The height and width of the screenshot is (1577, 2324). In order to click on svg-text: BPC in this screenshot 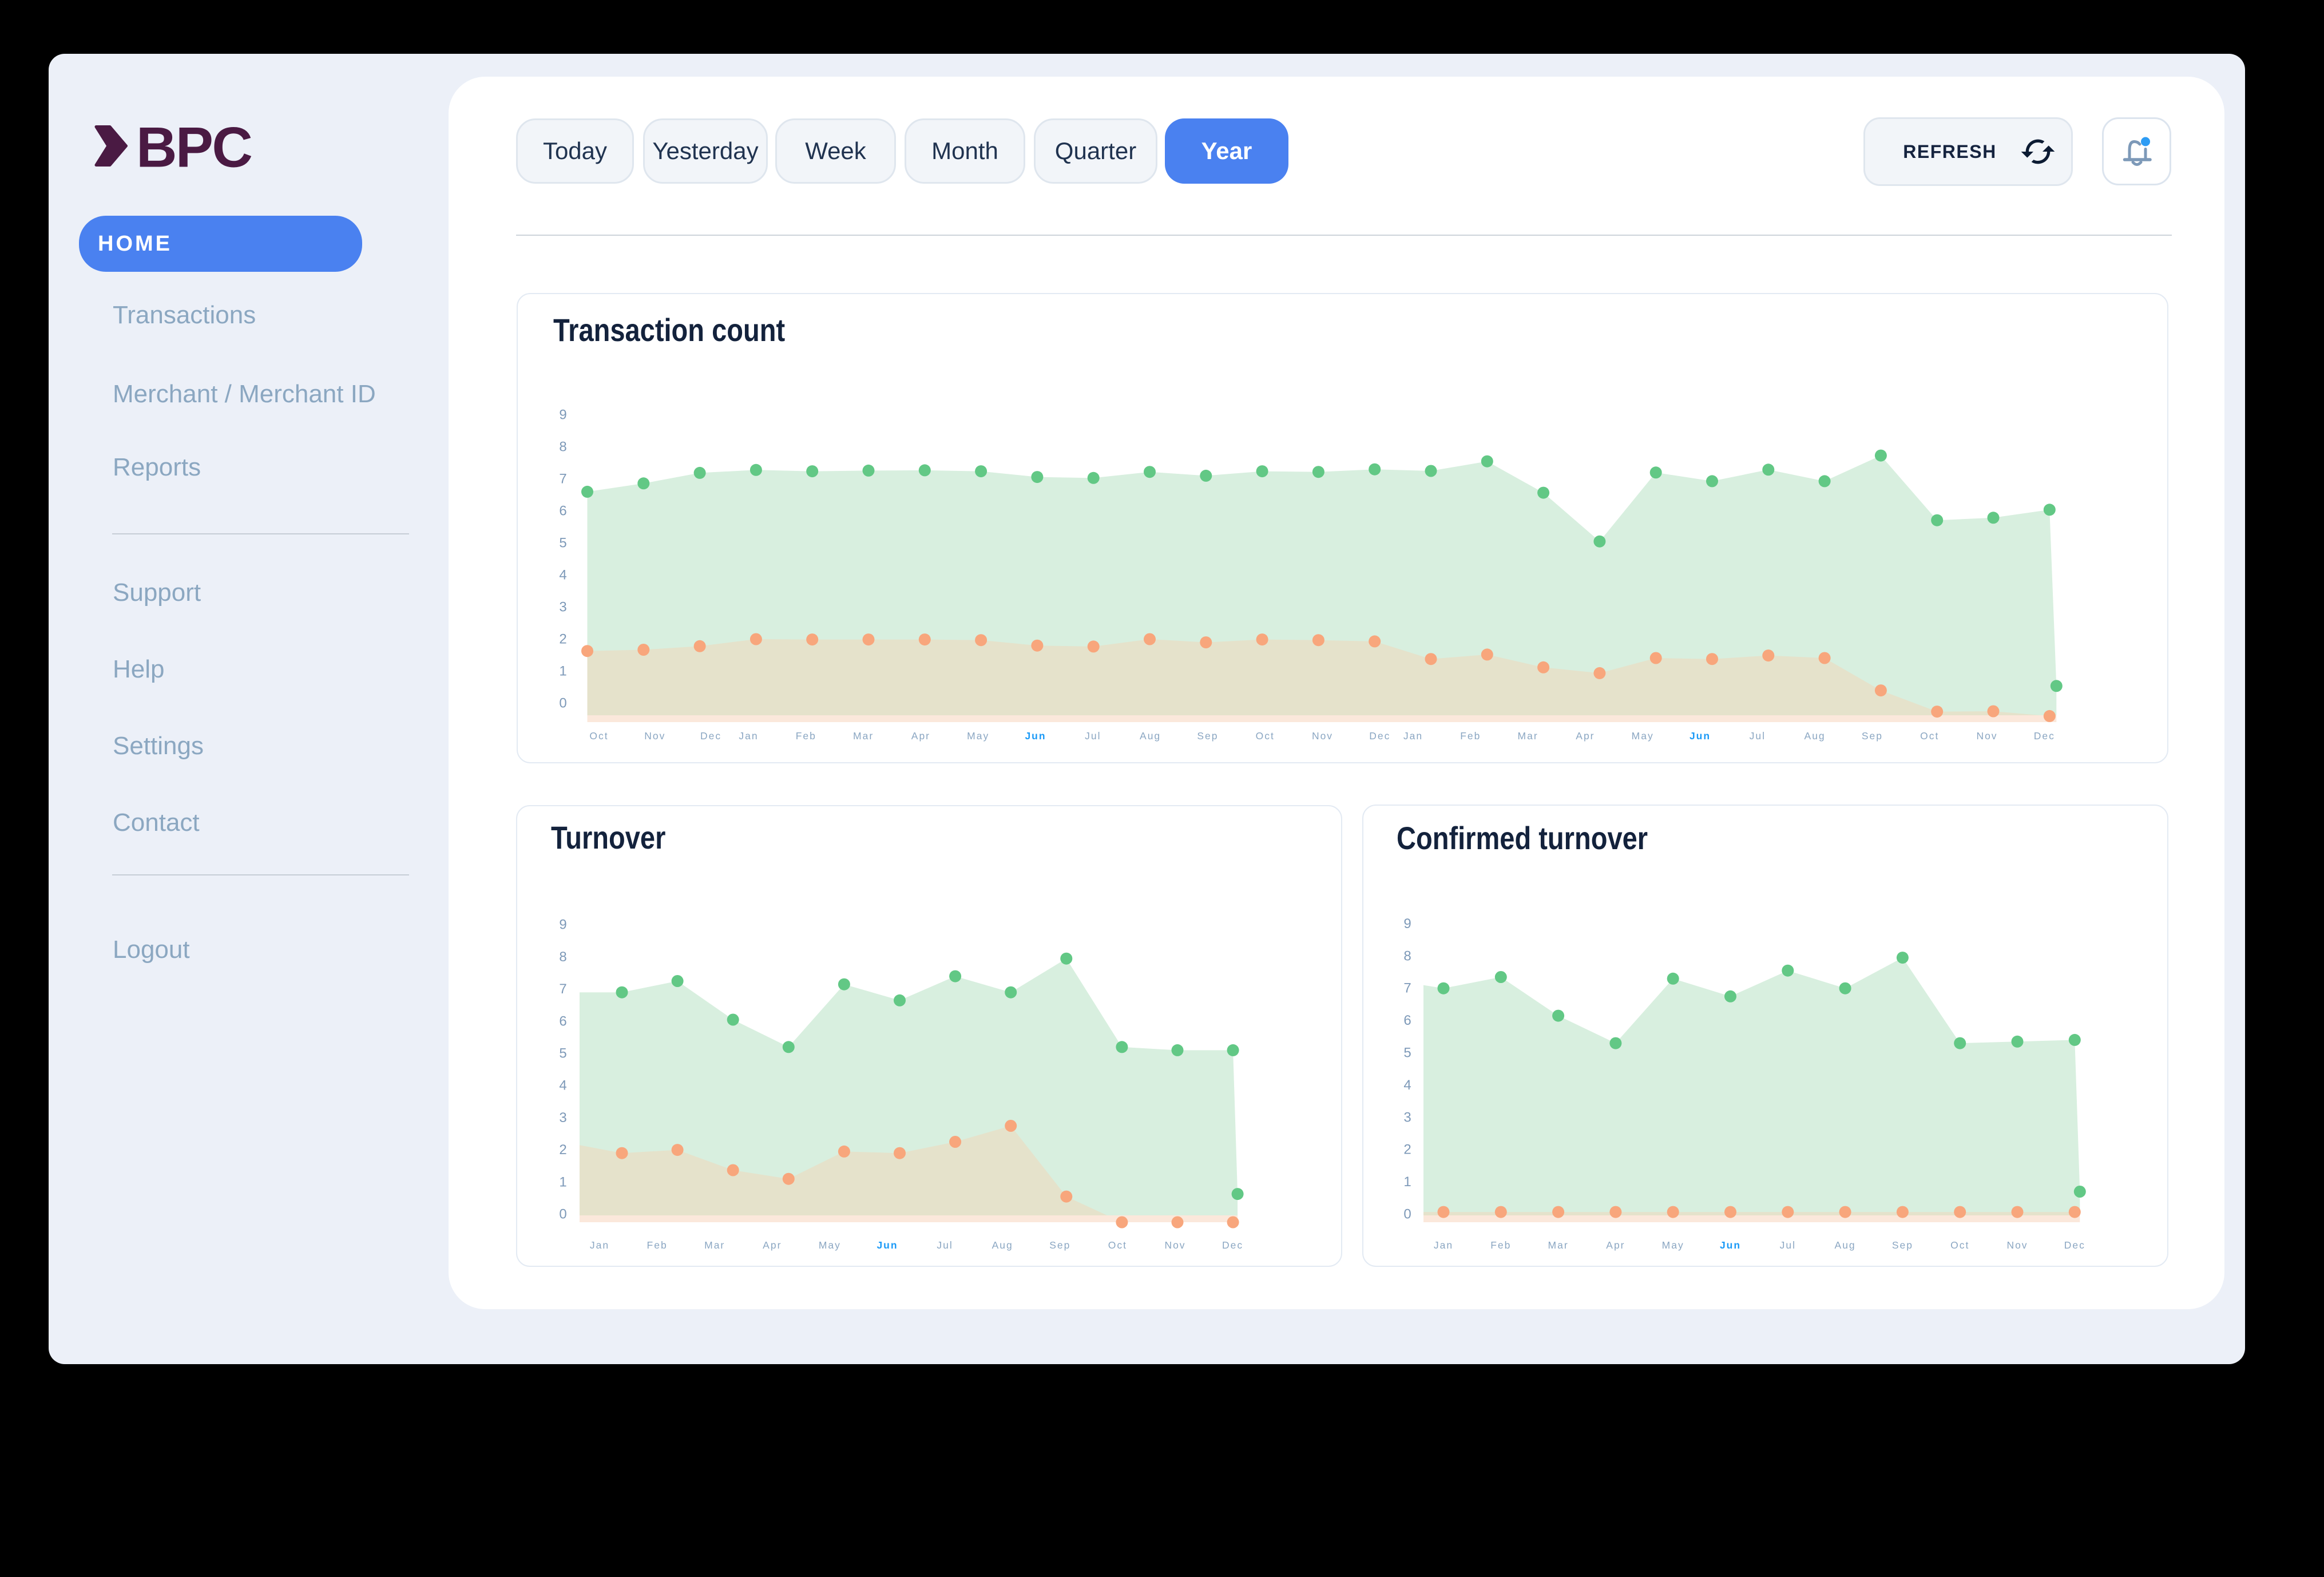, I will do `click(193, 150)`.